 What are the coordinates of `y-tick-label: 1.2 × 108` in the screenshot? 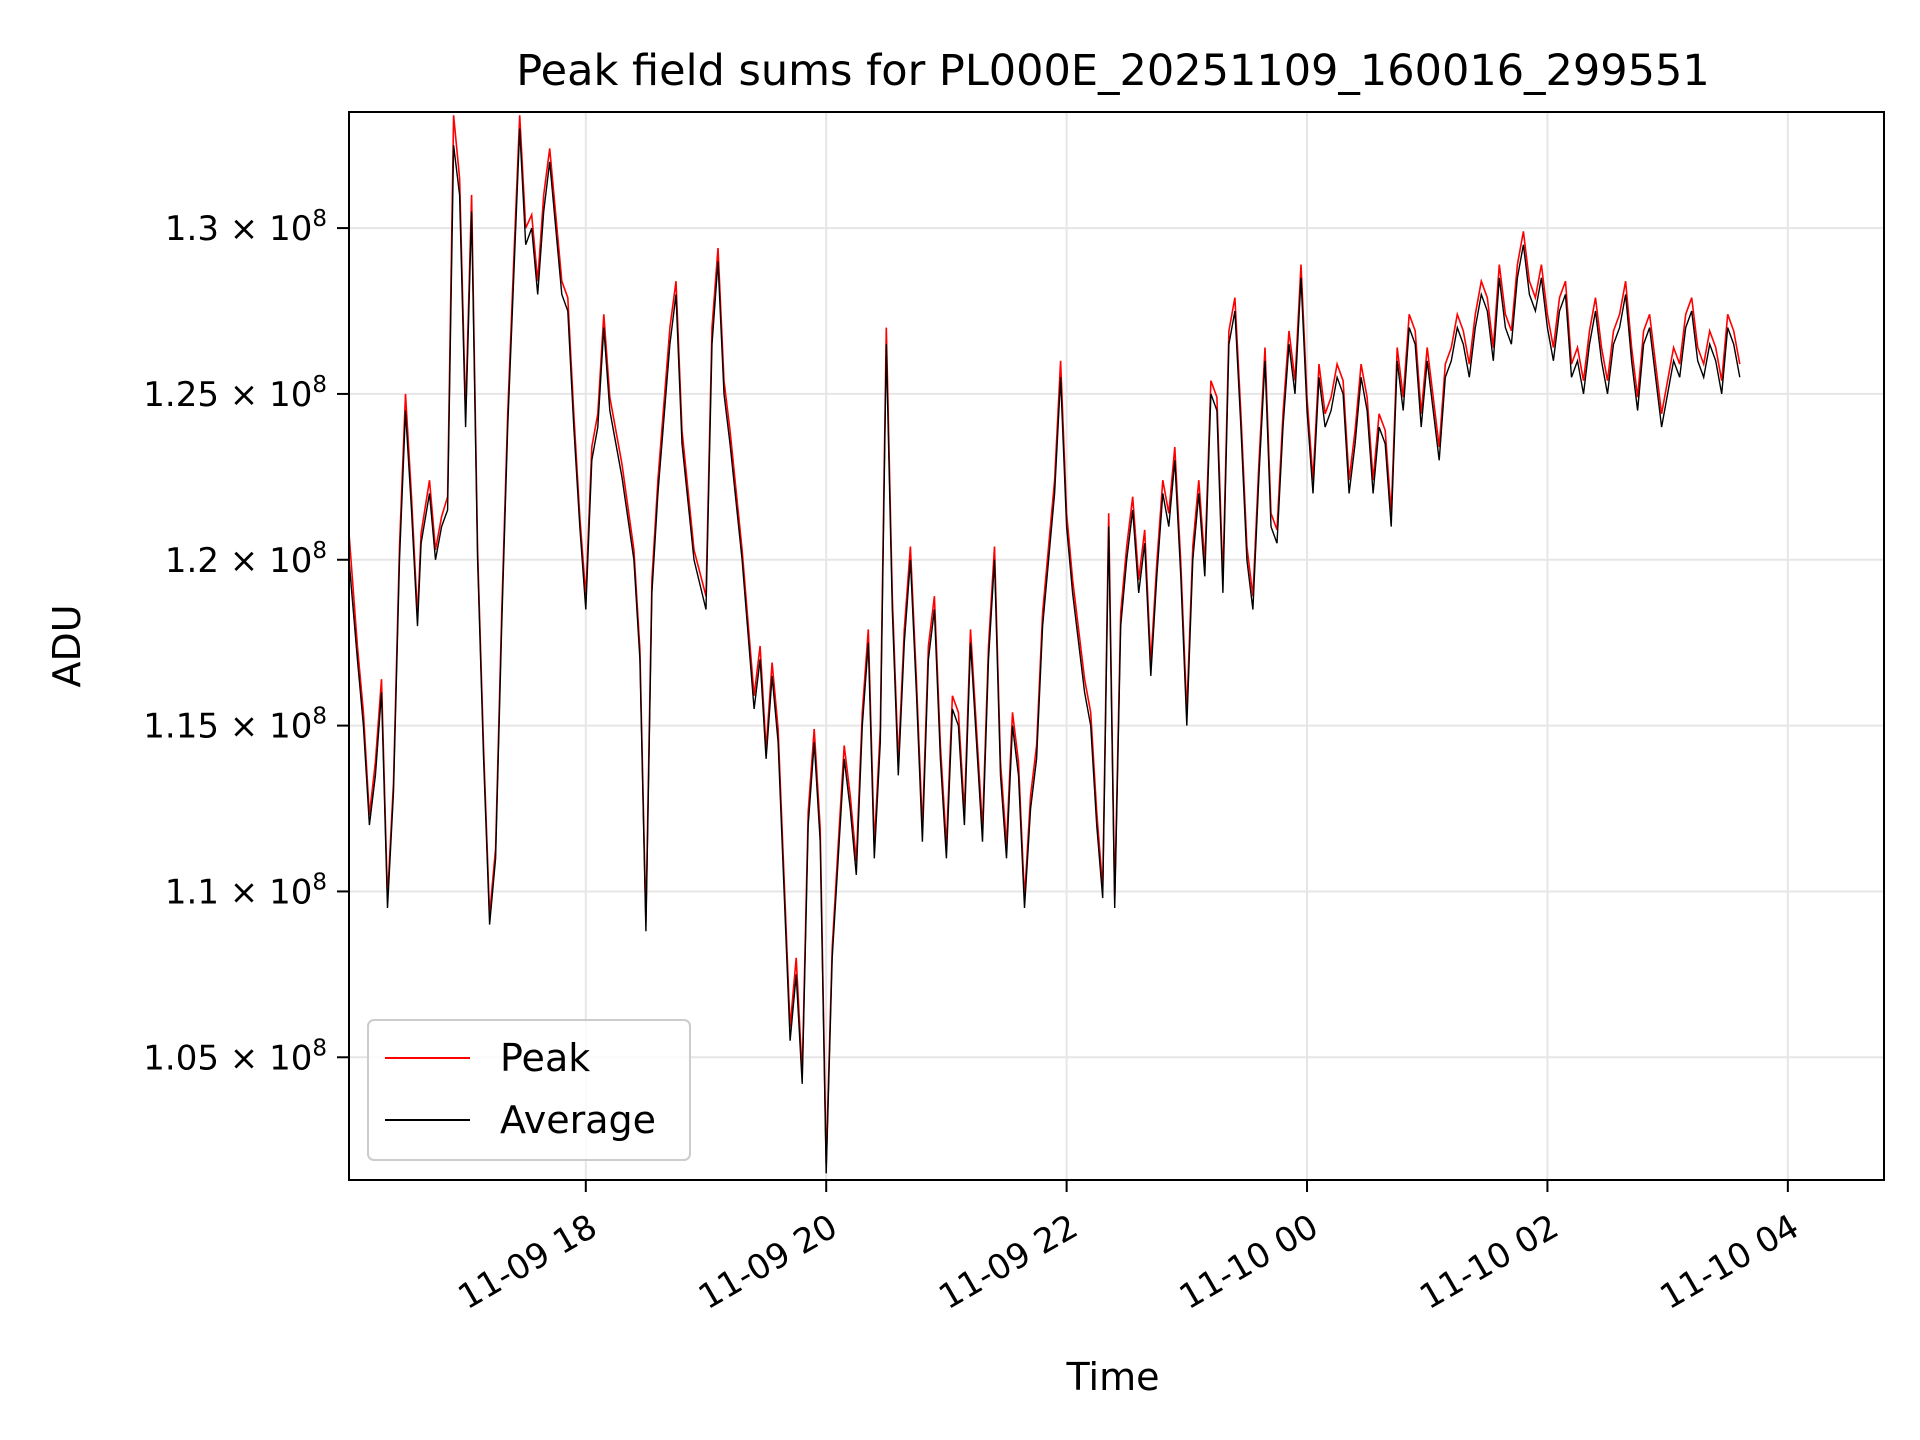 It's located at (246, 559).